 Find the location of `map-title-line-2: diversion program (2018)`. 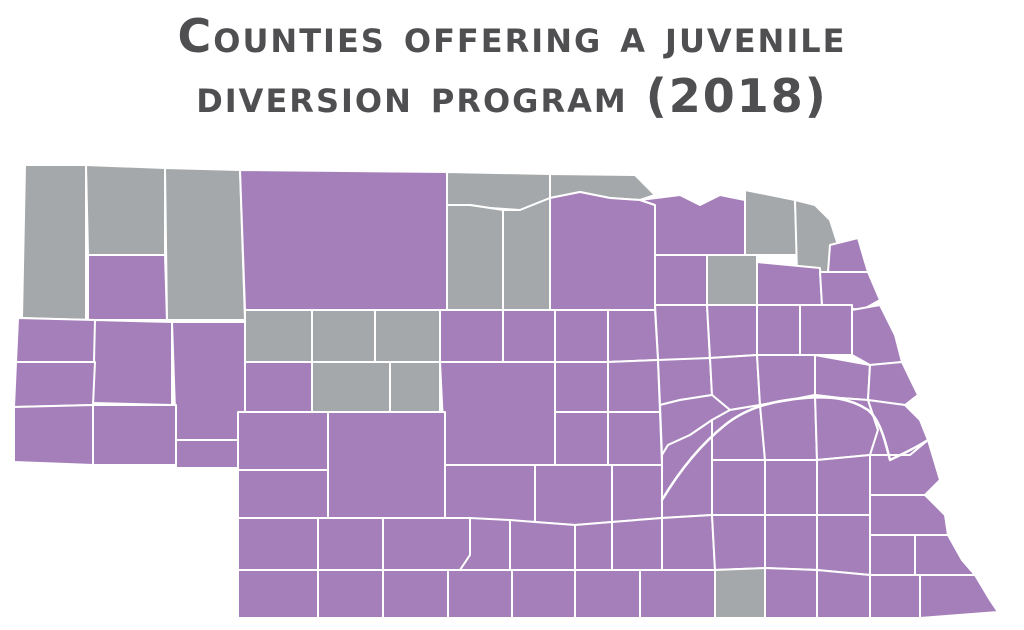

map-title-line-2: diversion program (2018) is located at coordinates (512, 96).